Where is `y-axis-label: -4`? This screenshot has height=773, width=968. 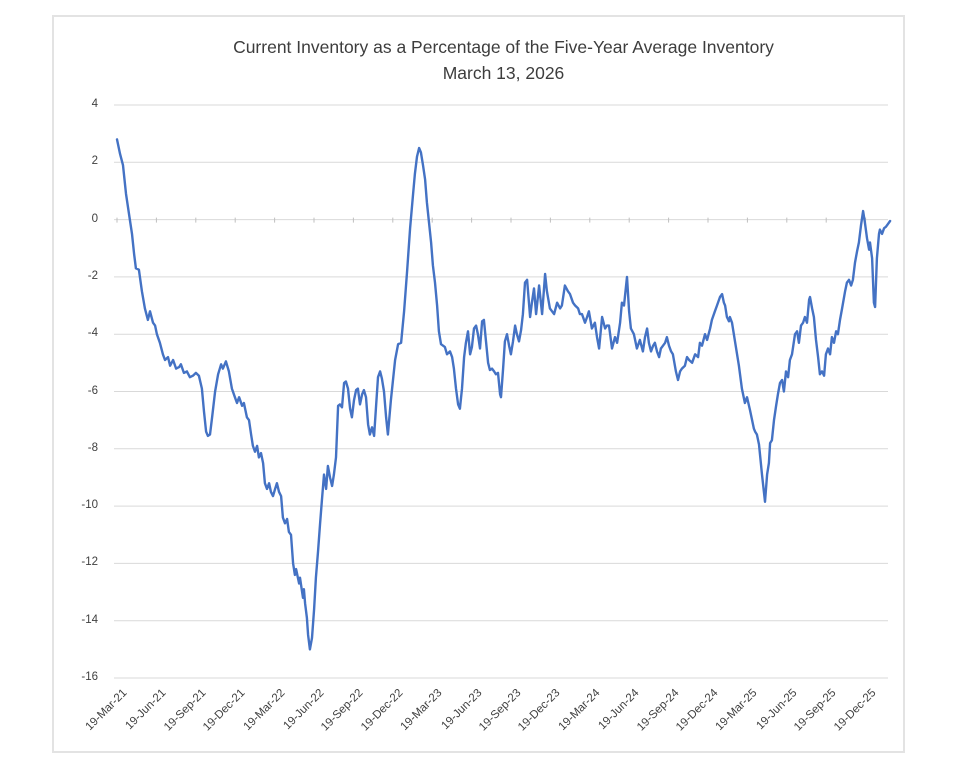 y-axis-label: -4 is located at coordinates (92, 333).